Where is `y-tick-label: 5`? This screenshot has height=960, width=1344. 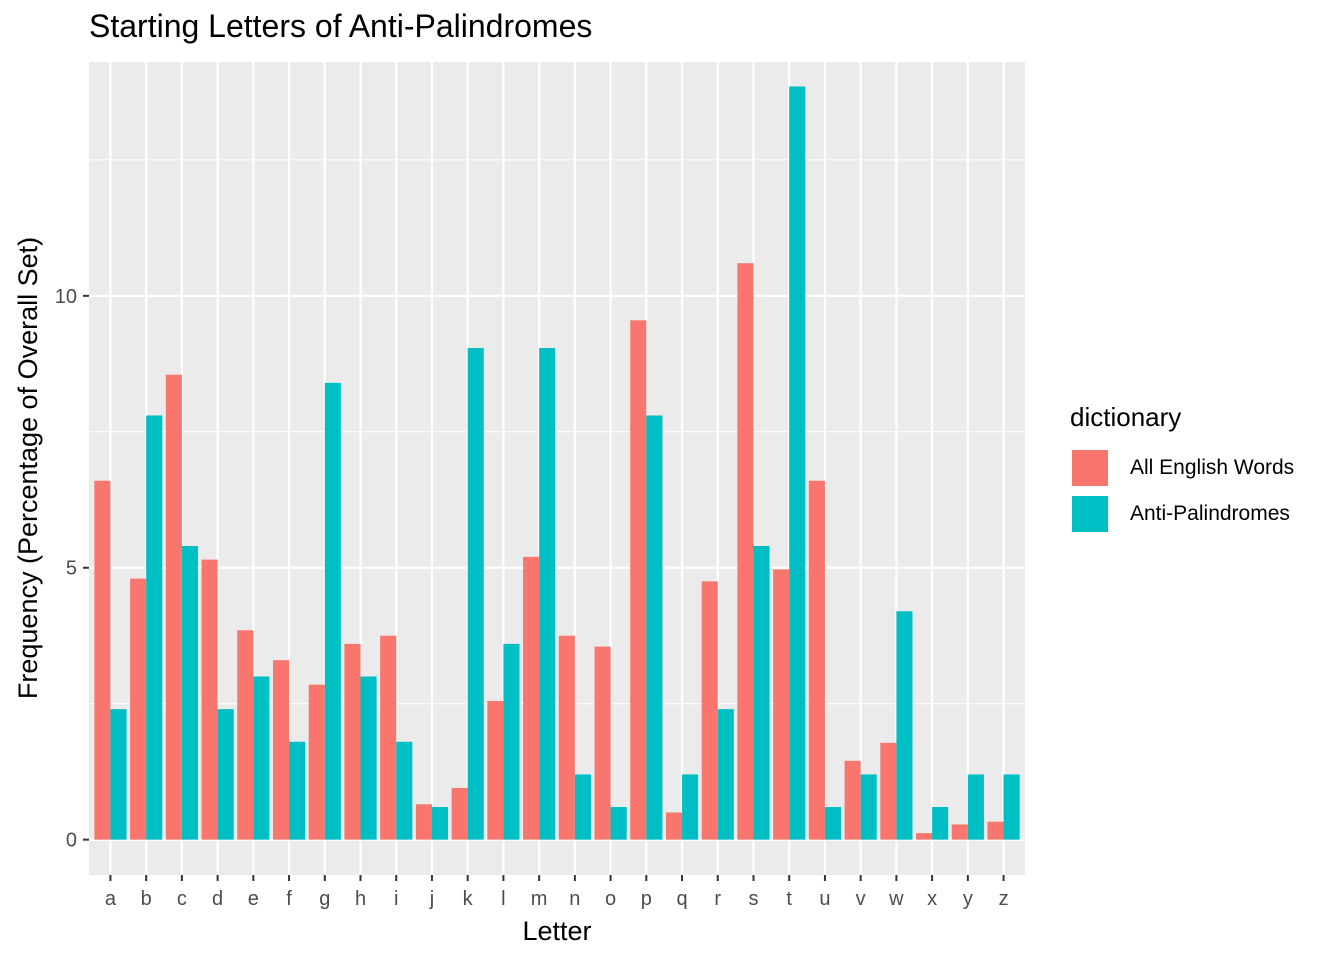
y-tick-label: 5 is located at coordinates (71, 569).